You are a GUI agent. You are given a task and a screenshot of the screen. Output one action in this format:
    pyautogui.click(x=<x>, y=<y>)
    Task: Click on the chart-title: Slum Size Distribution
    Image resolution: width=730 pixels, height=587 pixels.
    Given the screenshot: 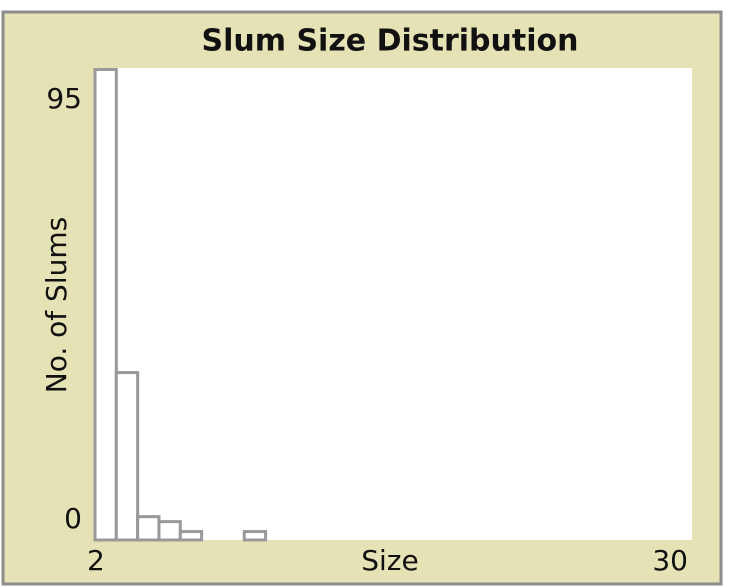 What is the action you would take?
    pyautogui.click(x=390, y=41)
    